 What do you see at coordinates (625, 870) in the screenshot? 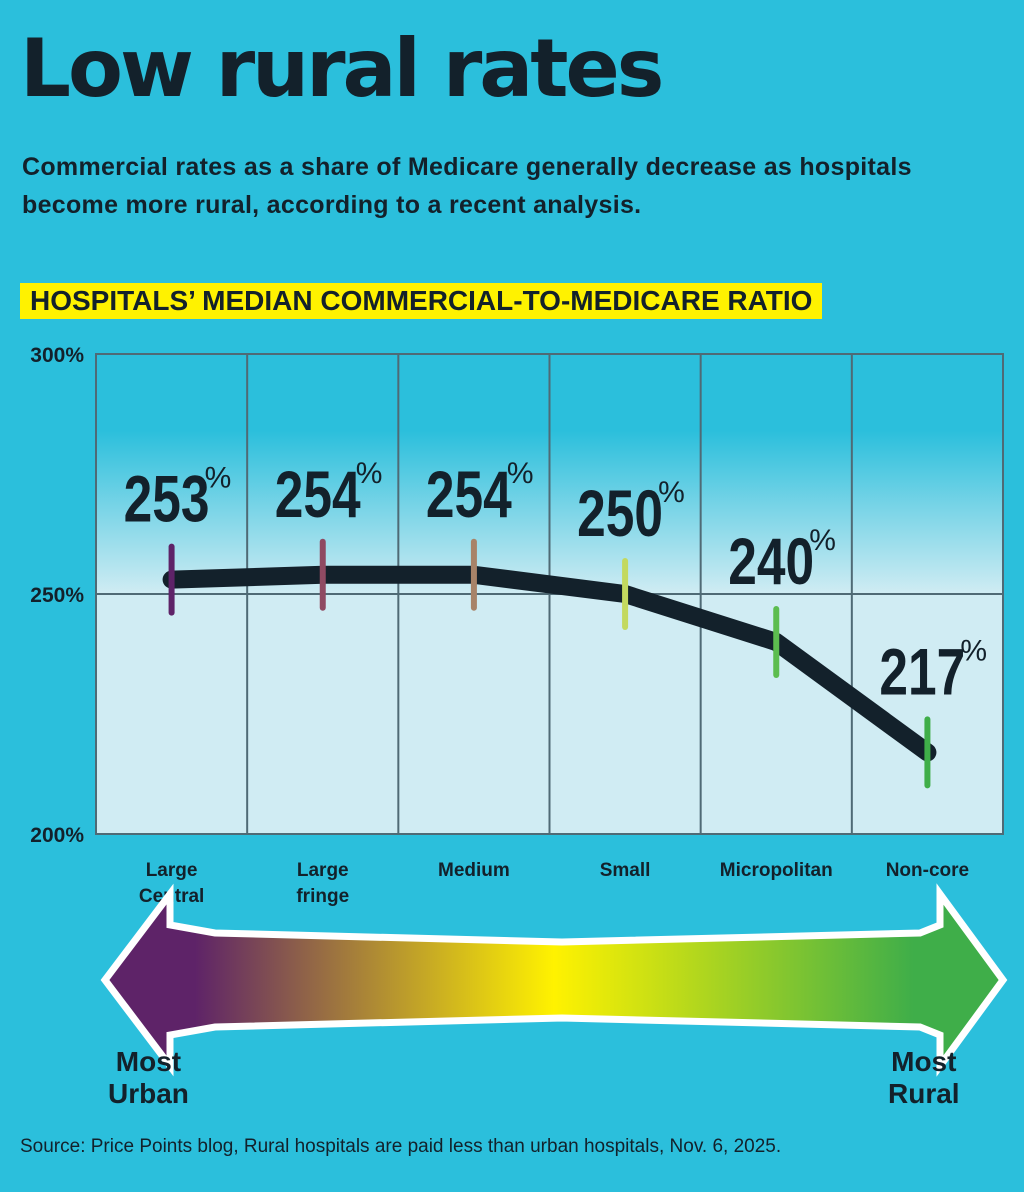
I see `x-category-label: Small` at bounding box center [625, 870].